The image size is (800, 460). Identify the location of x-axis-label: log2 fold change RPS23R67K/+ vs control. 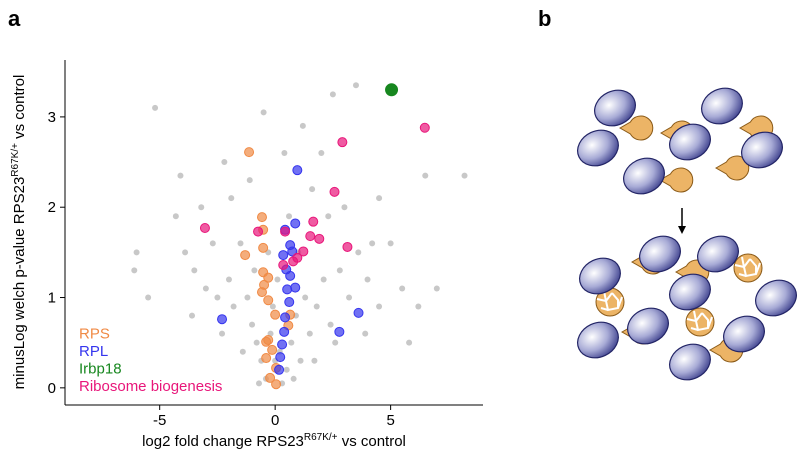
(274, 441).